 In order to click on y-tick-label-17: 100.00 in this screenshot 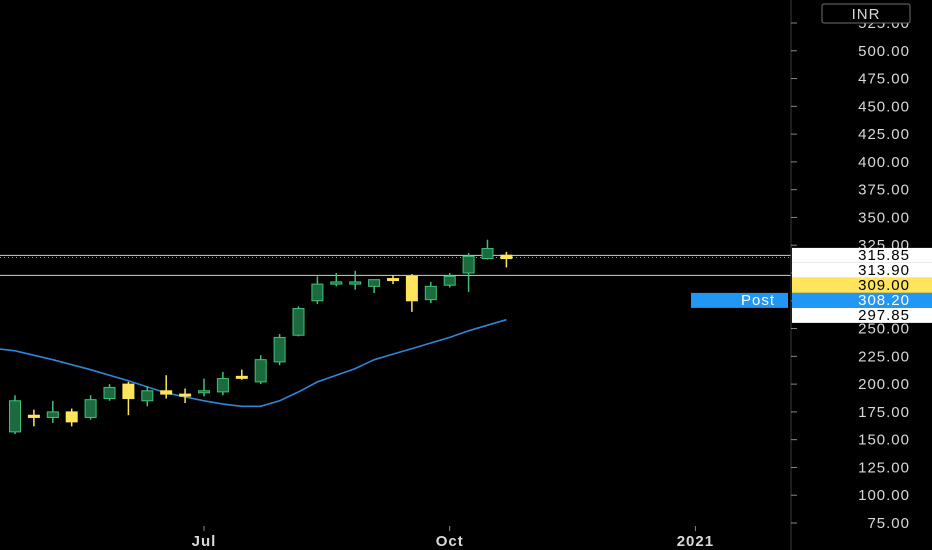, I will do `click(884, 495)`.